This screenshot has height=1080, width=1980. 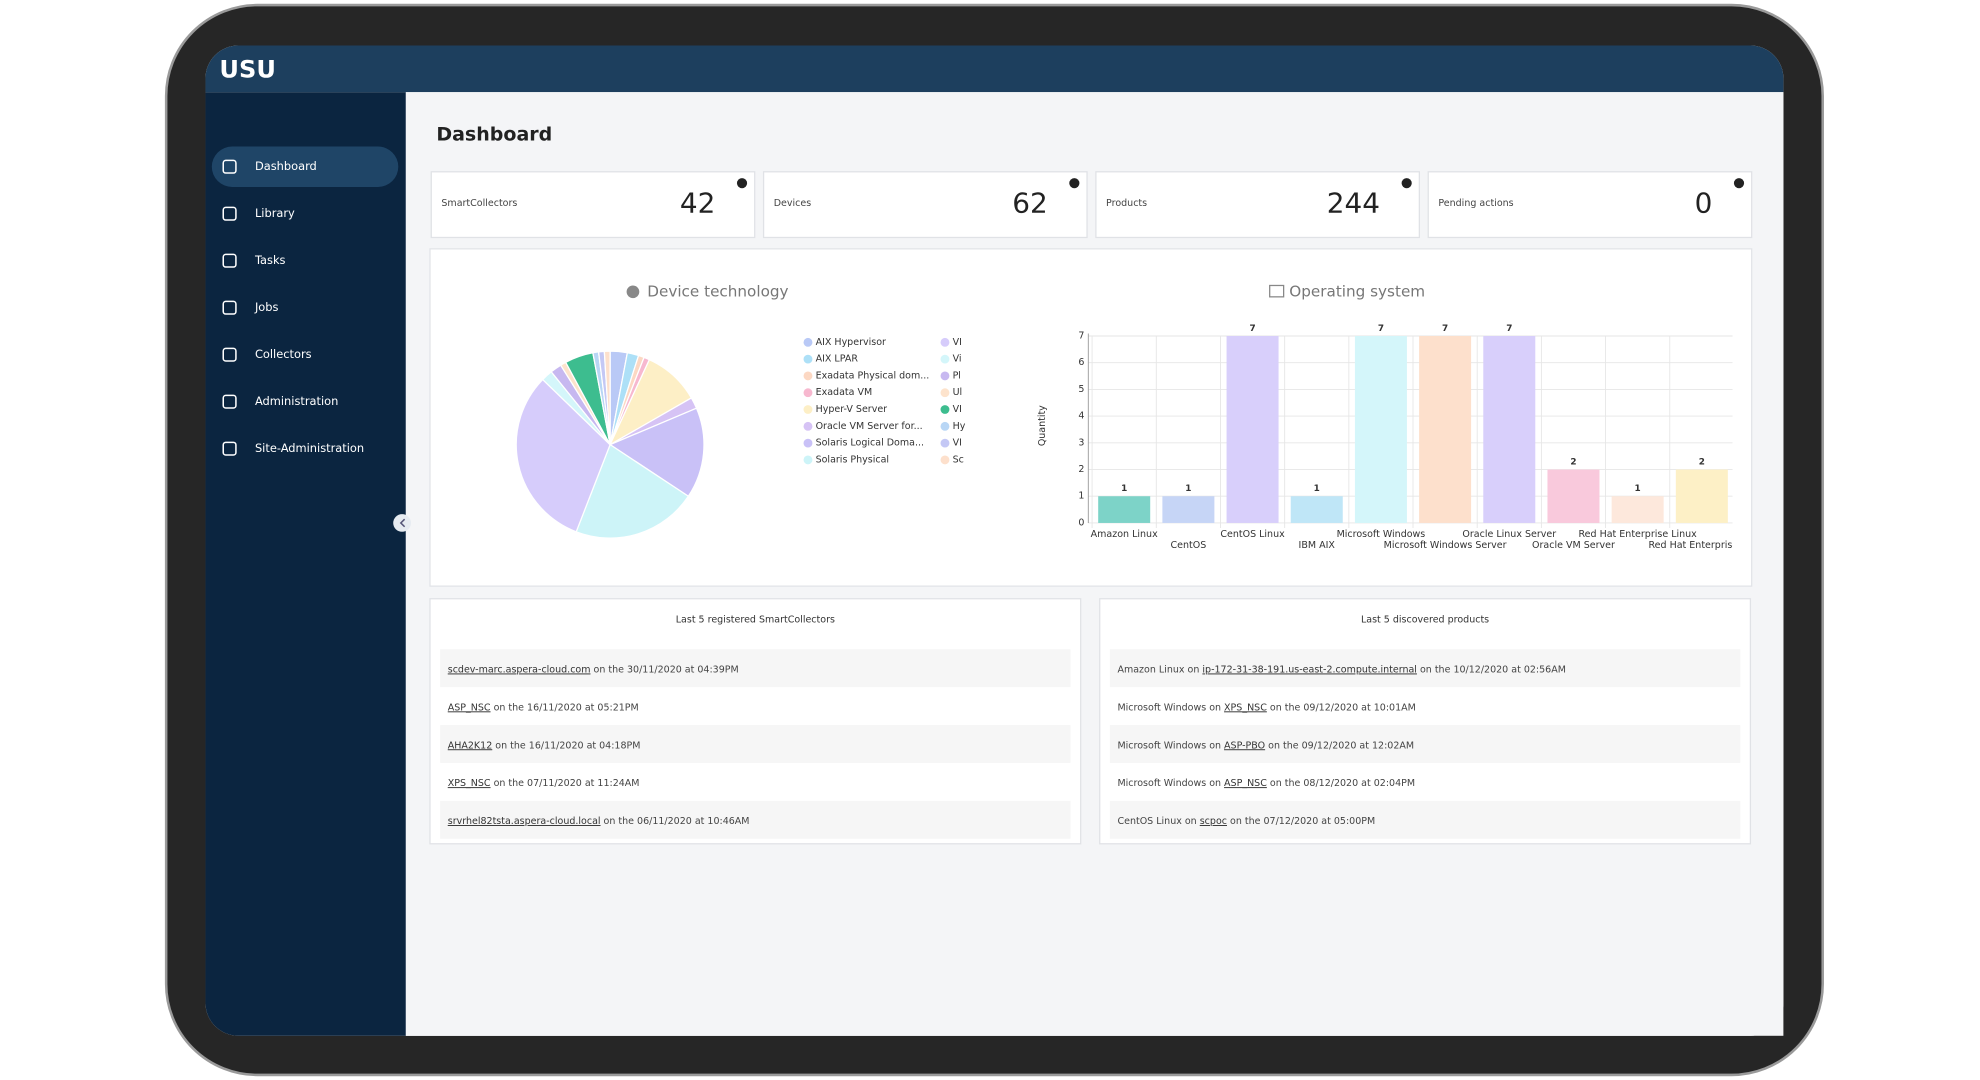 I want to click on legend-label: Ul, so click(x=958, y=392).